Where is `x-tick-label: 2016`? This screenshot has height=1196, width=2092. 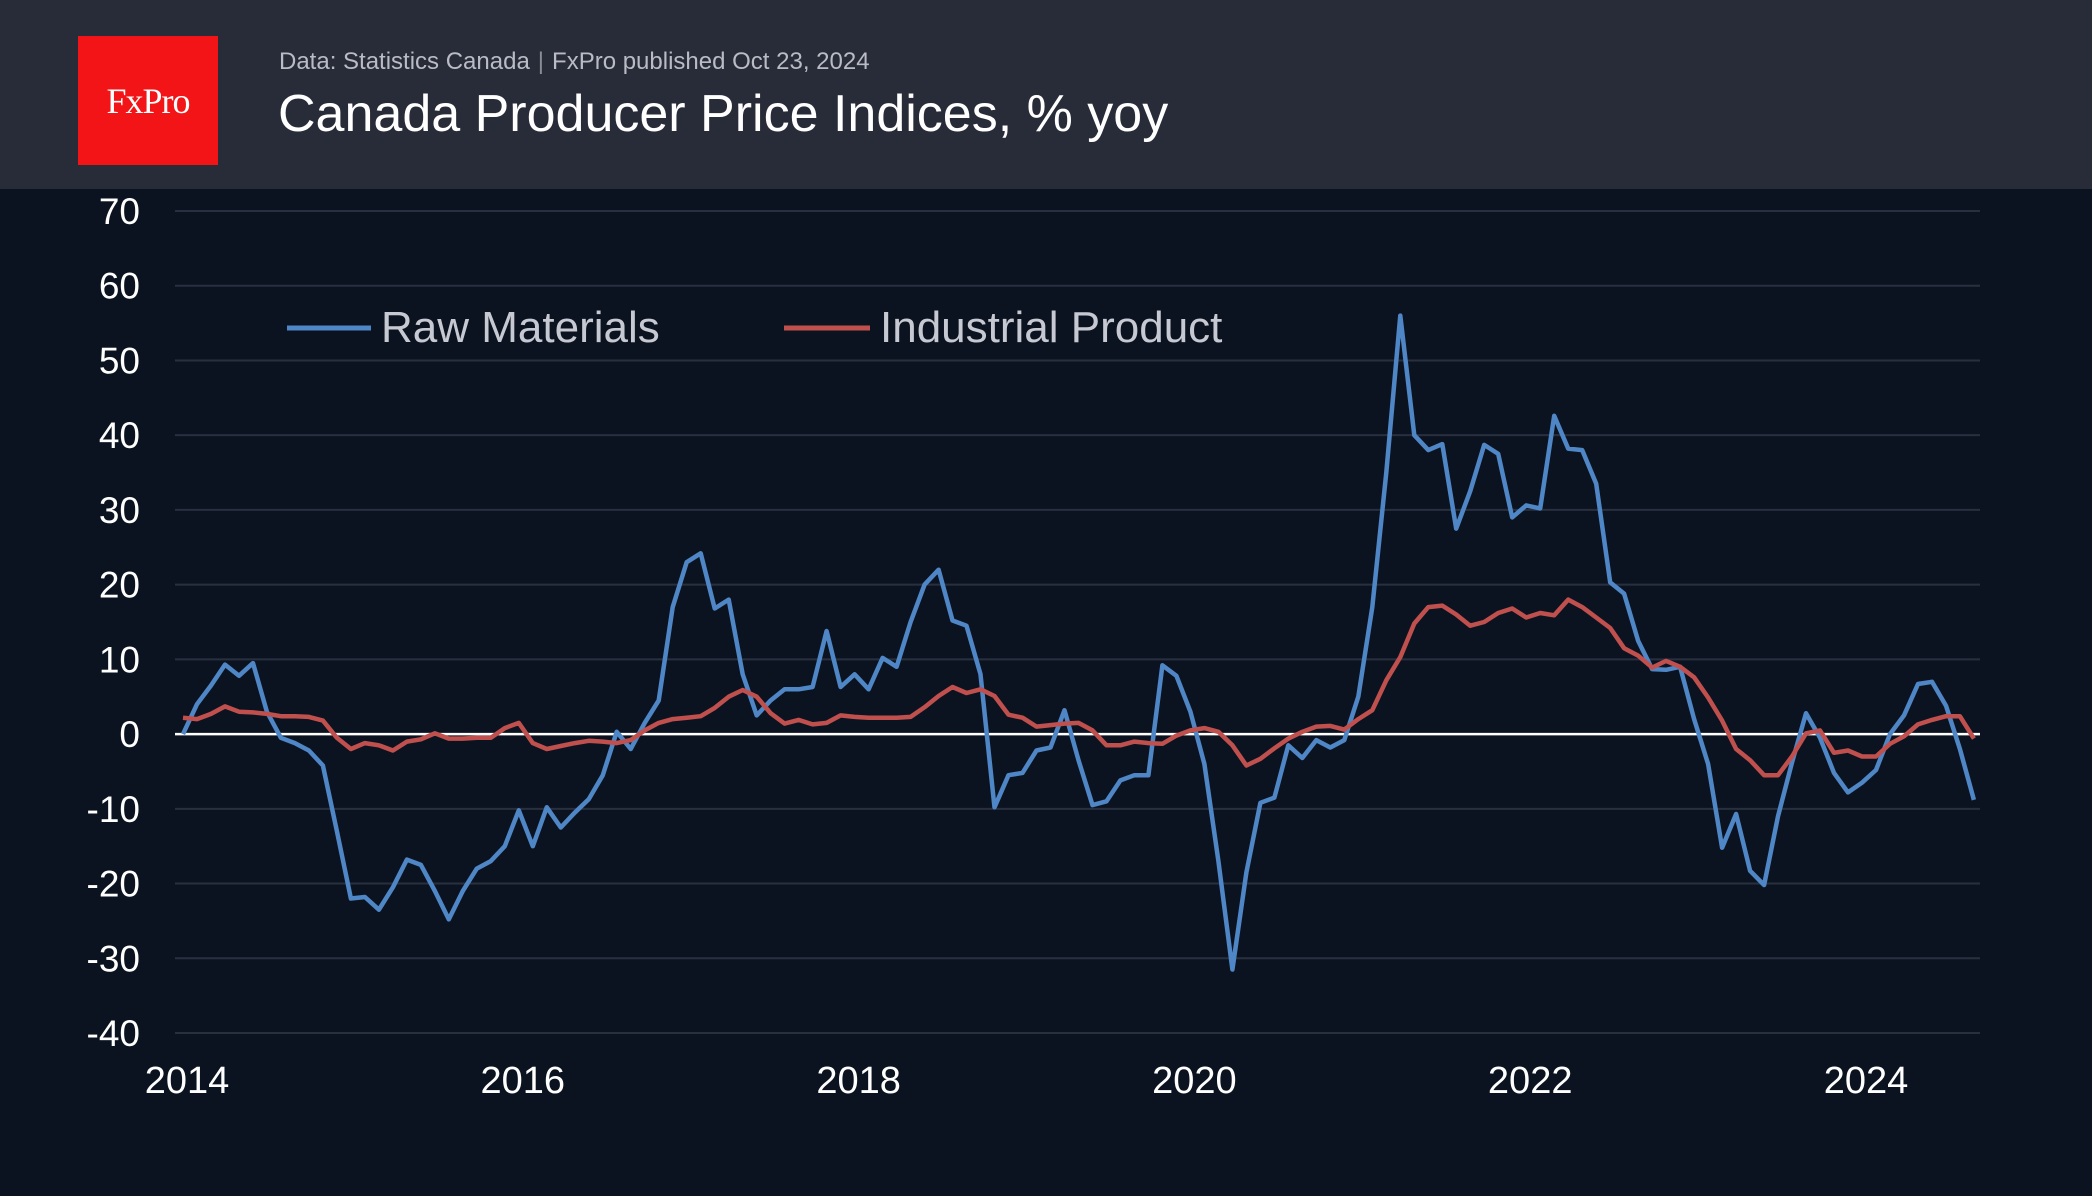
x-tick-label: 2016 is located at coordinates (523, 1081).